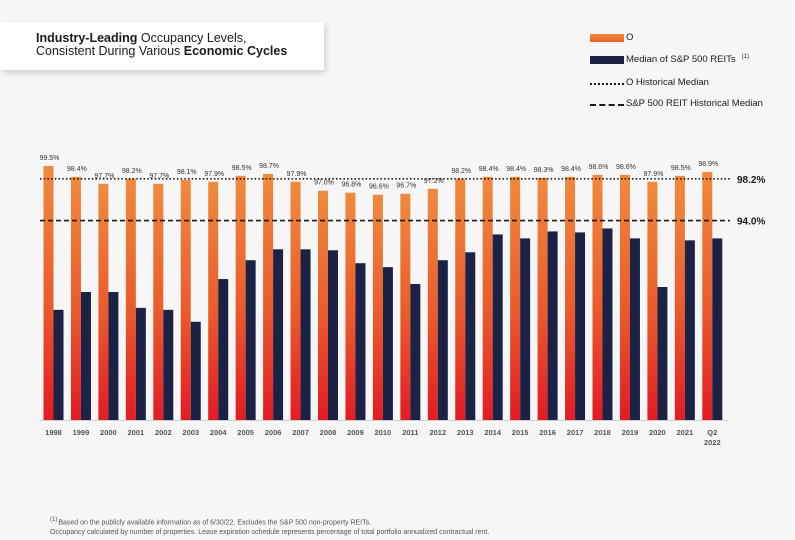 The height and width of the screenshot is (540, 795). Describe the element at coordinates (360, 341) in the screenshot. I see `bar-sp-2009` at that location.